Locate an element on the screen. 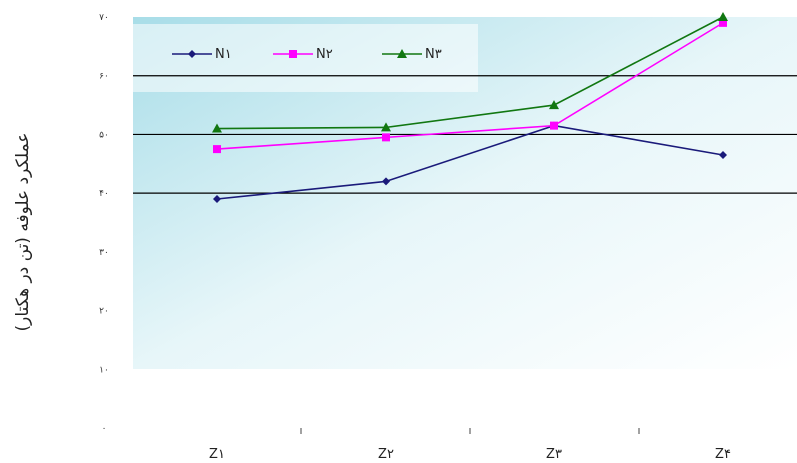  x-tick-label: Z۳ is located at coordinates (554, 454).